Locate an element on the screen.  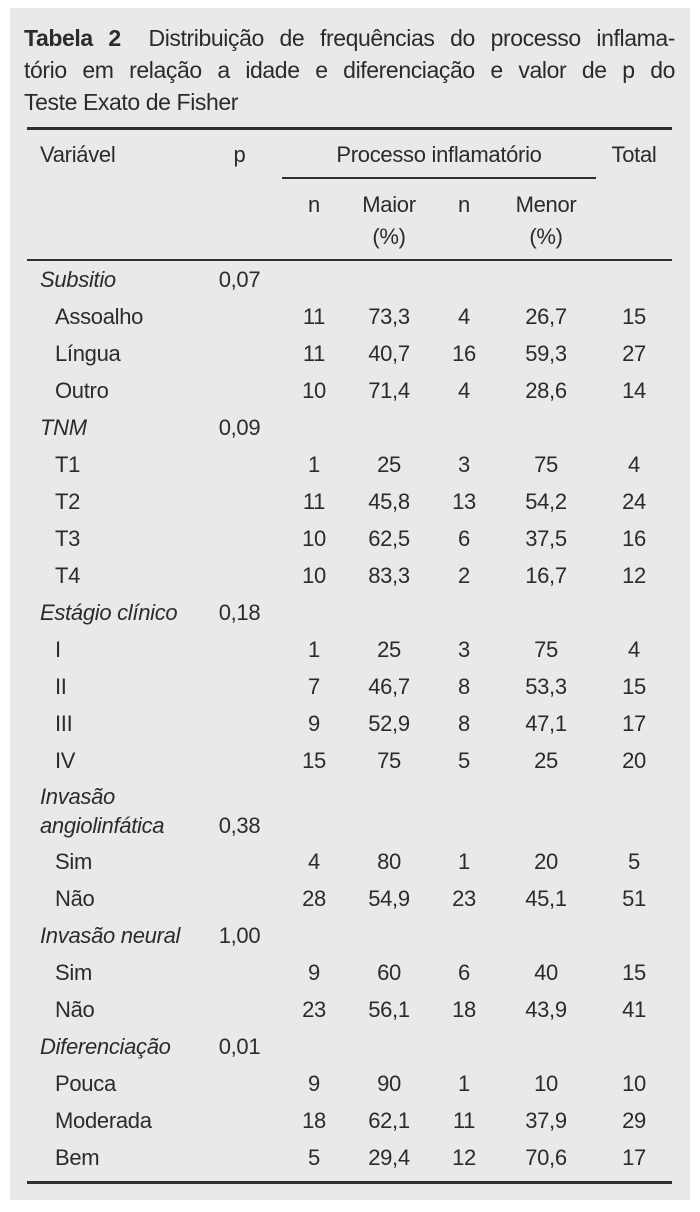
menor-pct-cell: 37,5 is located at coordinates (546, 538).